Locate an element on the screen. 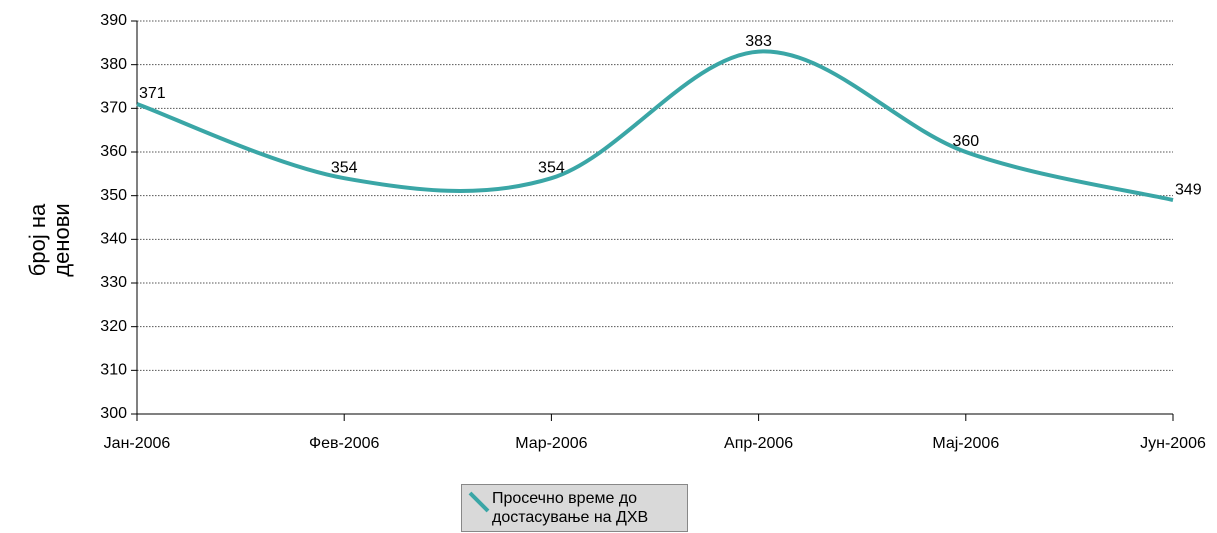 The image size is (1217, 533). y-tick-label: 390 is located at coordinates (113, 20).